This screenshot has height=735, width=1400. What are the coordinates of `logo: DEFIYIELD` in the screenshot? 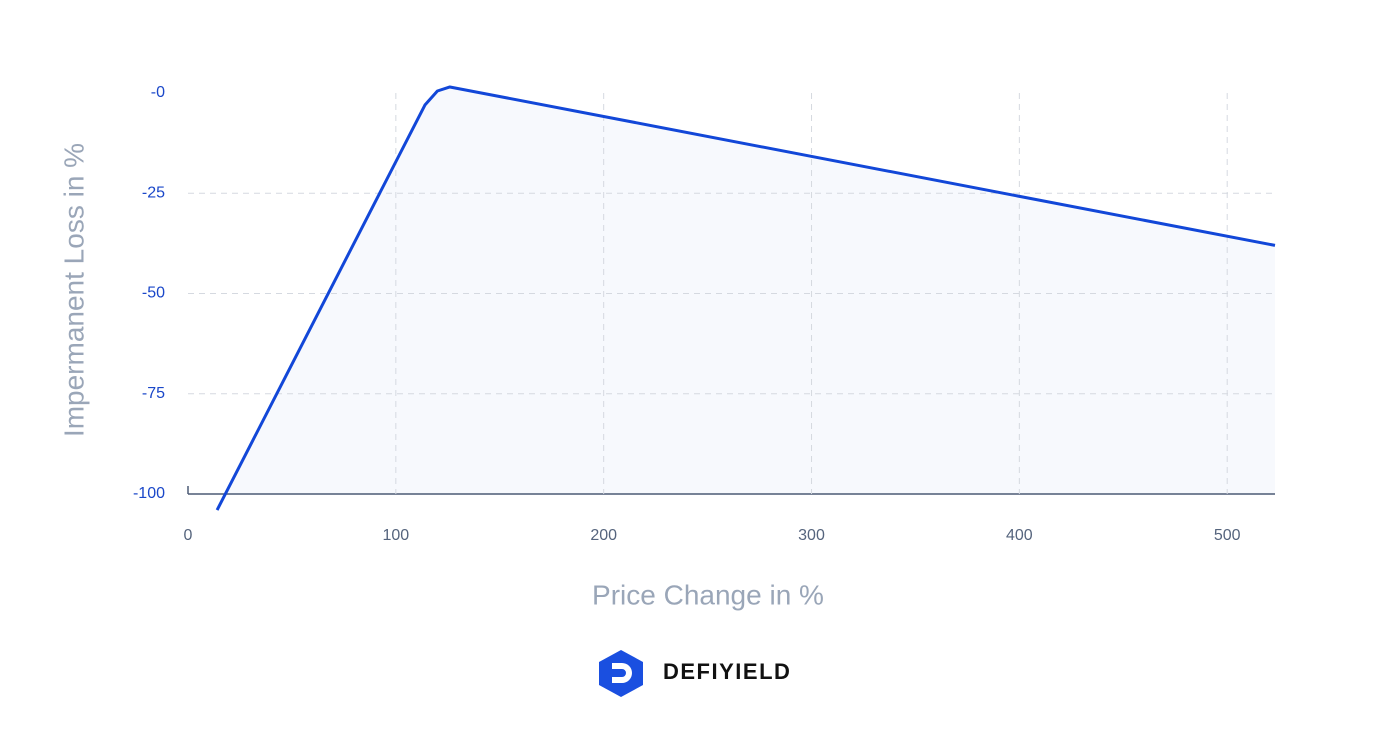 It's located at (695, 673).